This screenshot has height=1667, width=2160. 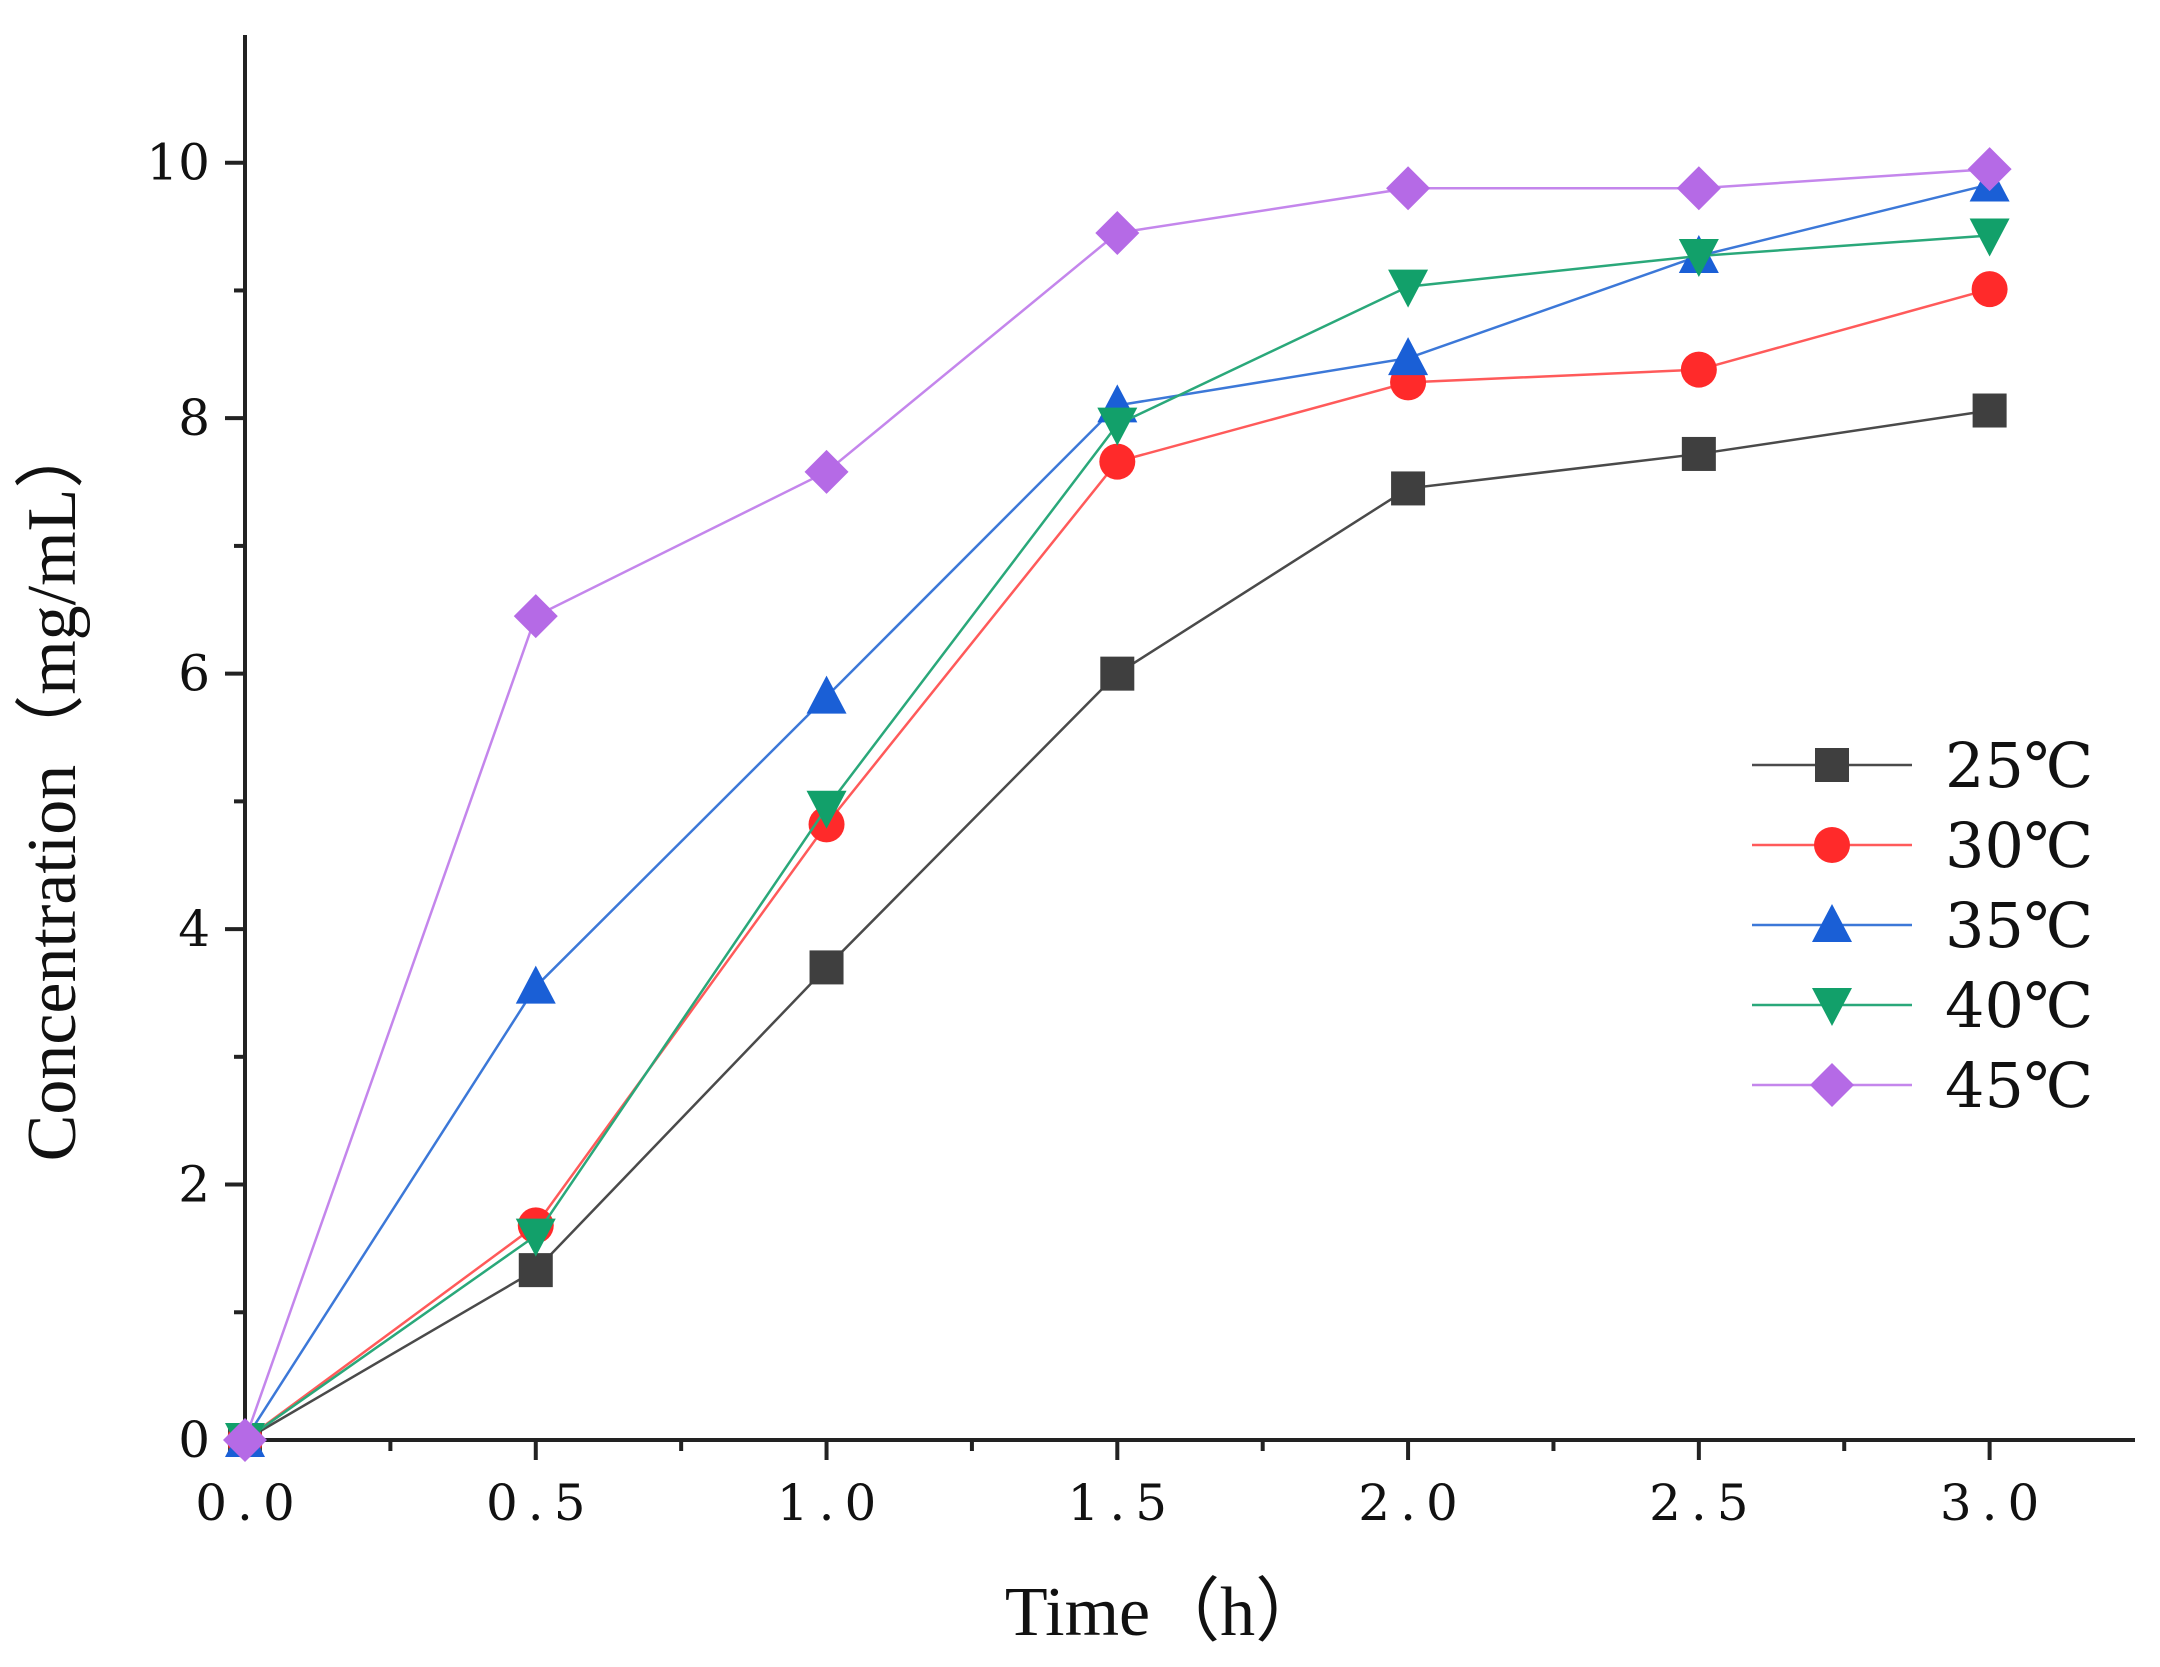 I want to click on legend-label: 30℃, so click(x=2019, y=845).